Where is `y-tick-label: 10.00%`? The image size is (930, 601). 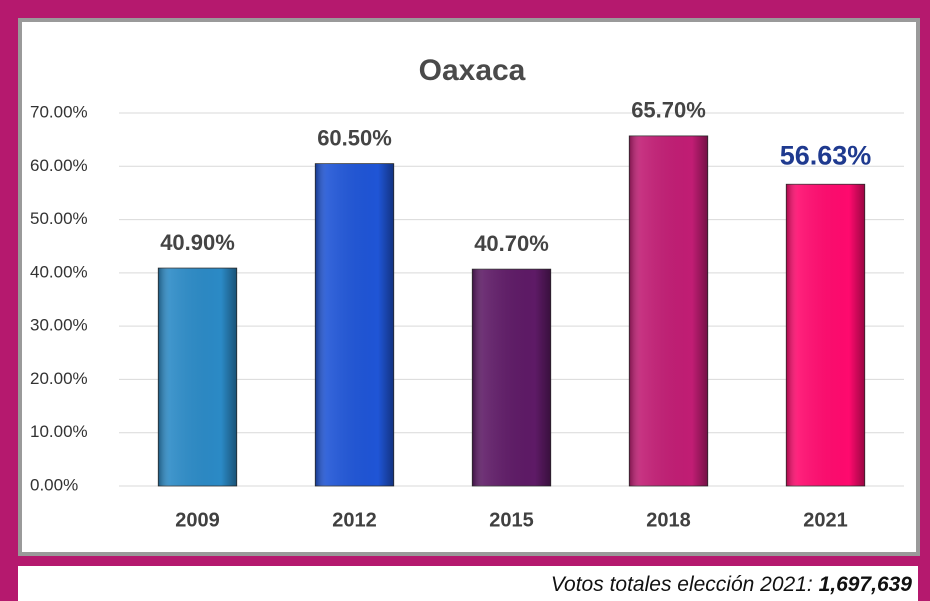
y-tick-label: 10.00% is located at coordinates (59, 431).